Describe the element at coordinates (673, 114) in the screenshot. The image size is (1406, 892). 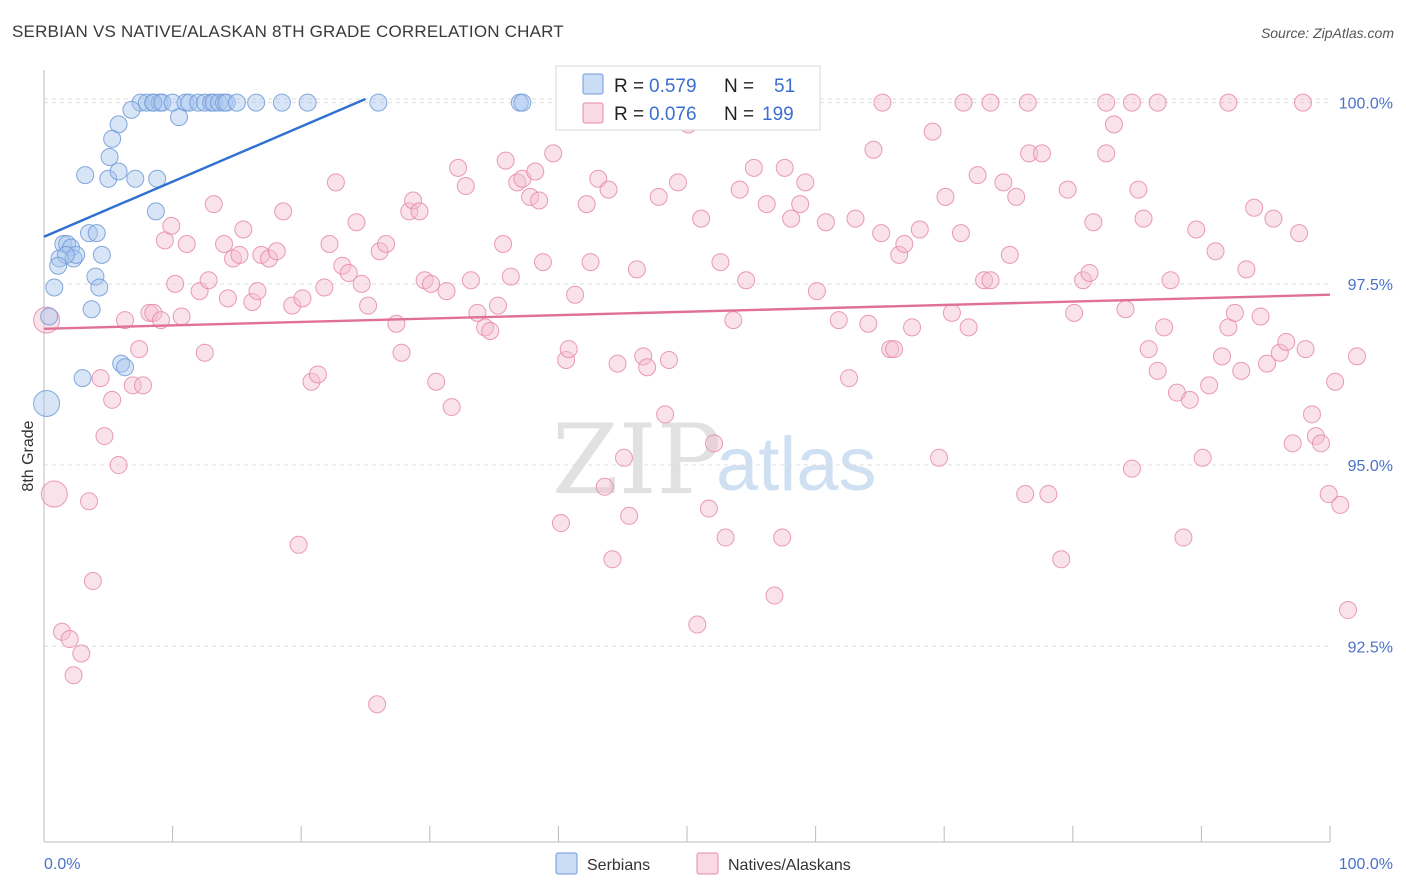
I see `stats-r-natives: 0.076` at that location.